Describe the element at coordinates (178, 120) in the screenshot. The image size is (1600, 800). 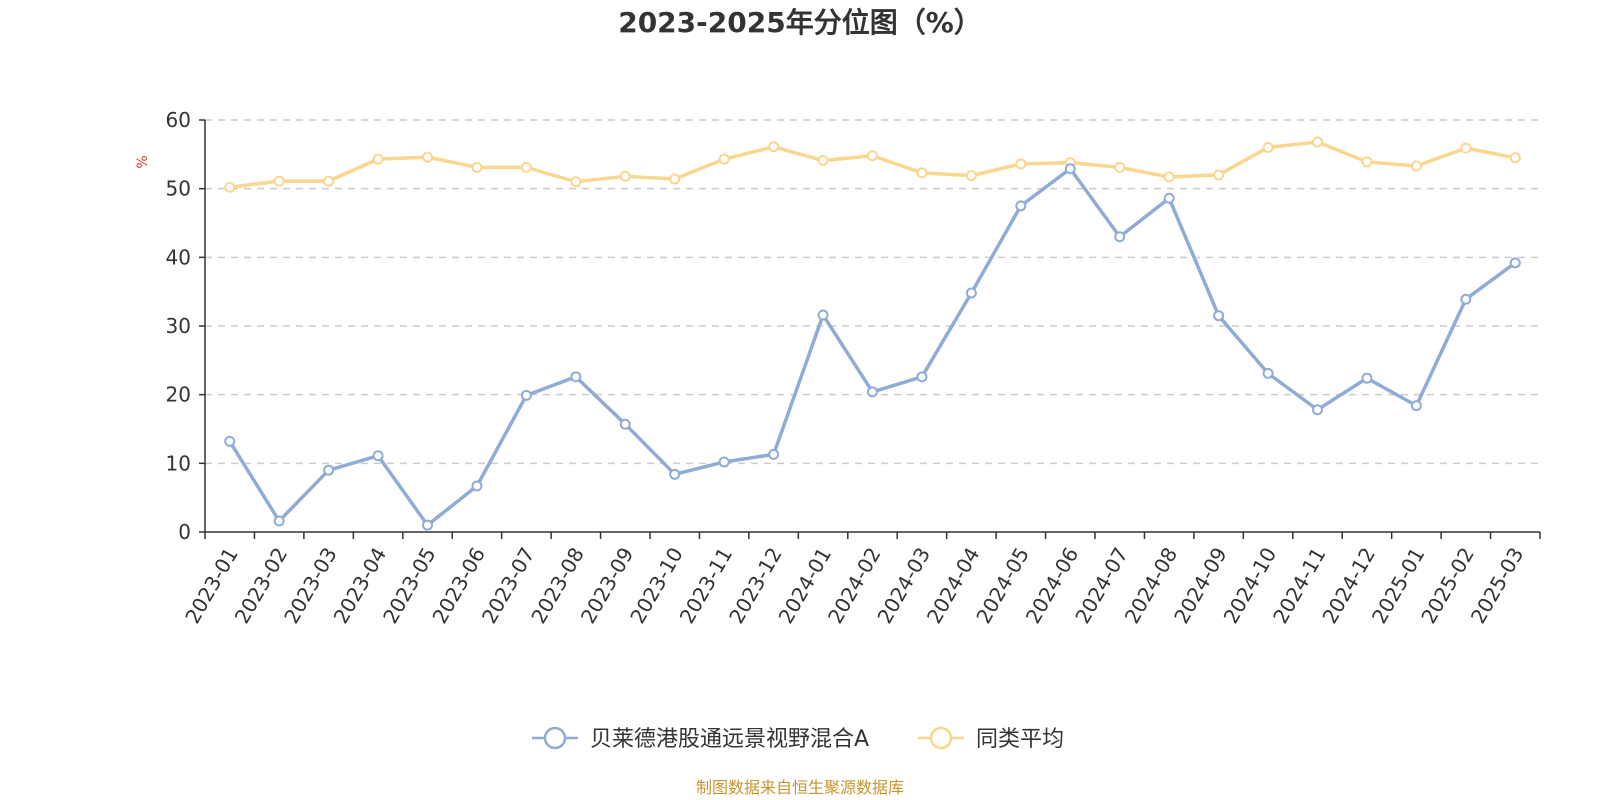
I see `y-tick-label: 60` at that location.